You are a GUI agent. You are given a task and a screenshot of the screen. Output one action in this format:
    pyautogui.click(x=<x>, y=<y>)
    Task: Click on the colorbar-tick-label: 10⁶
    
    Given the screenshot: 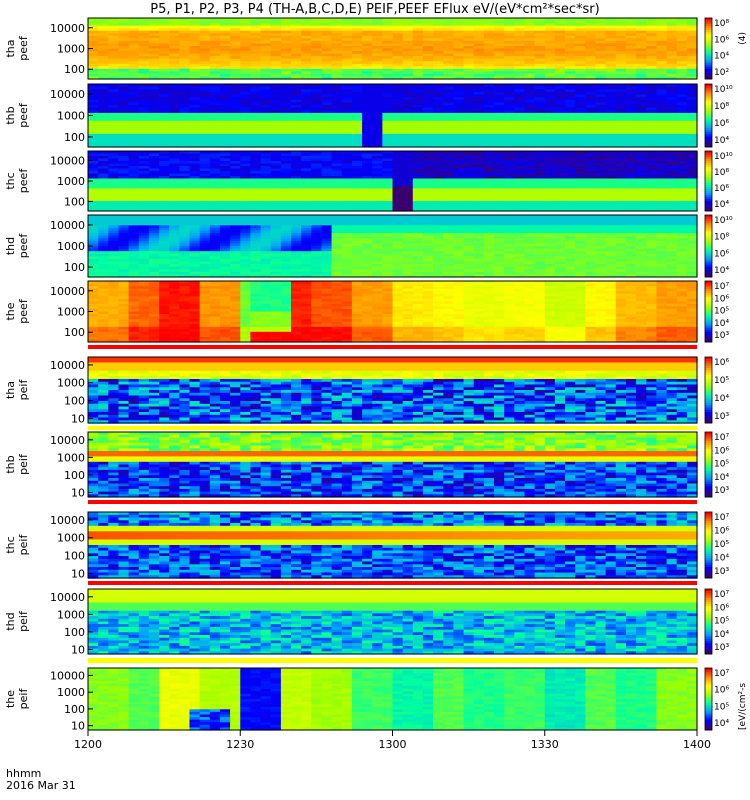 What is the action you would take?
    pyautogui.click(x=721, y=189)
    